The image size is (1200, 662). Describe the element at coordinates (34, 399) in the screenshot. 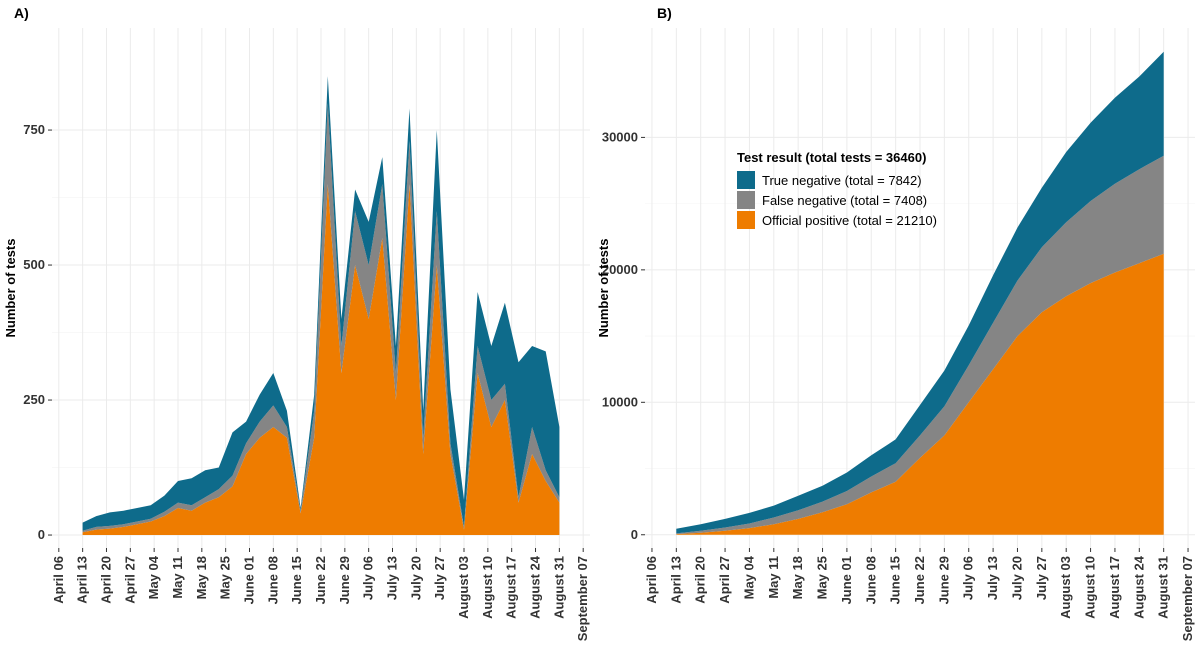

I see `y-tick-label: 250` at that location.